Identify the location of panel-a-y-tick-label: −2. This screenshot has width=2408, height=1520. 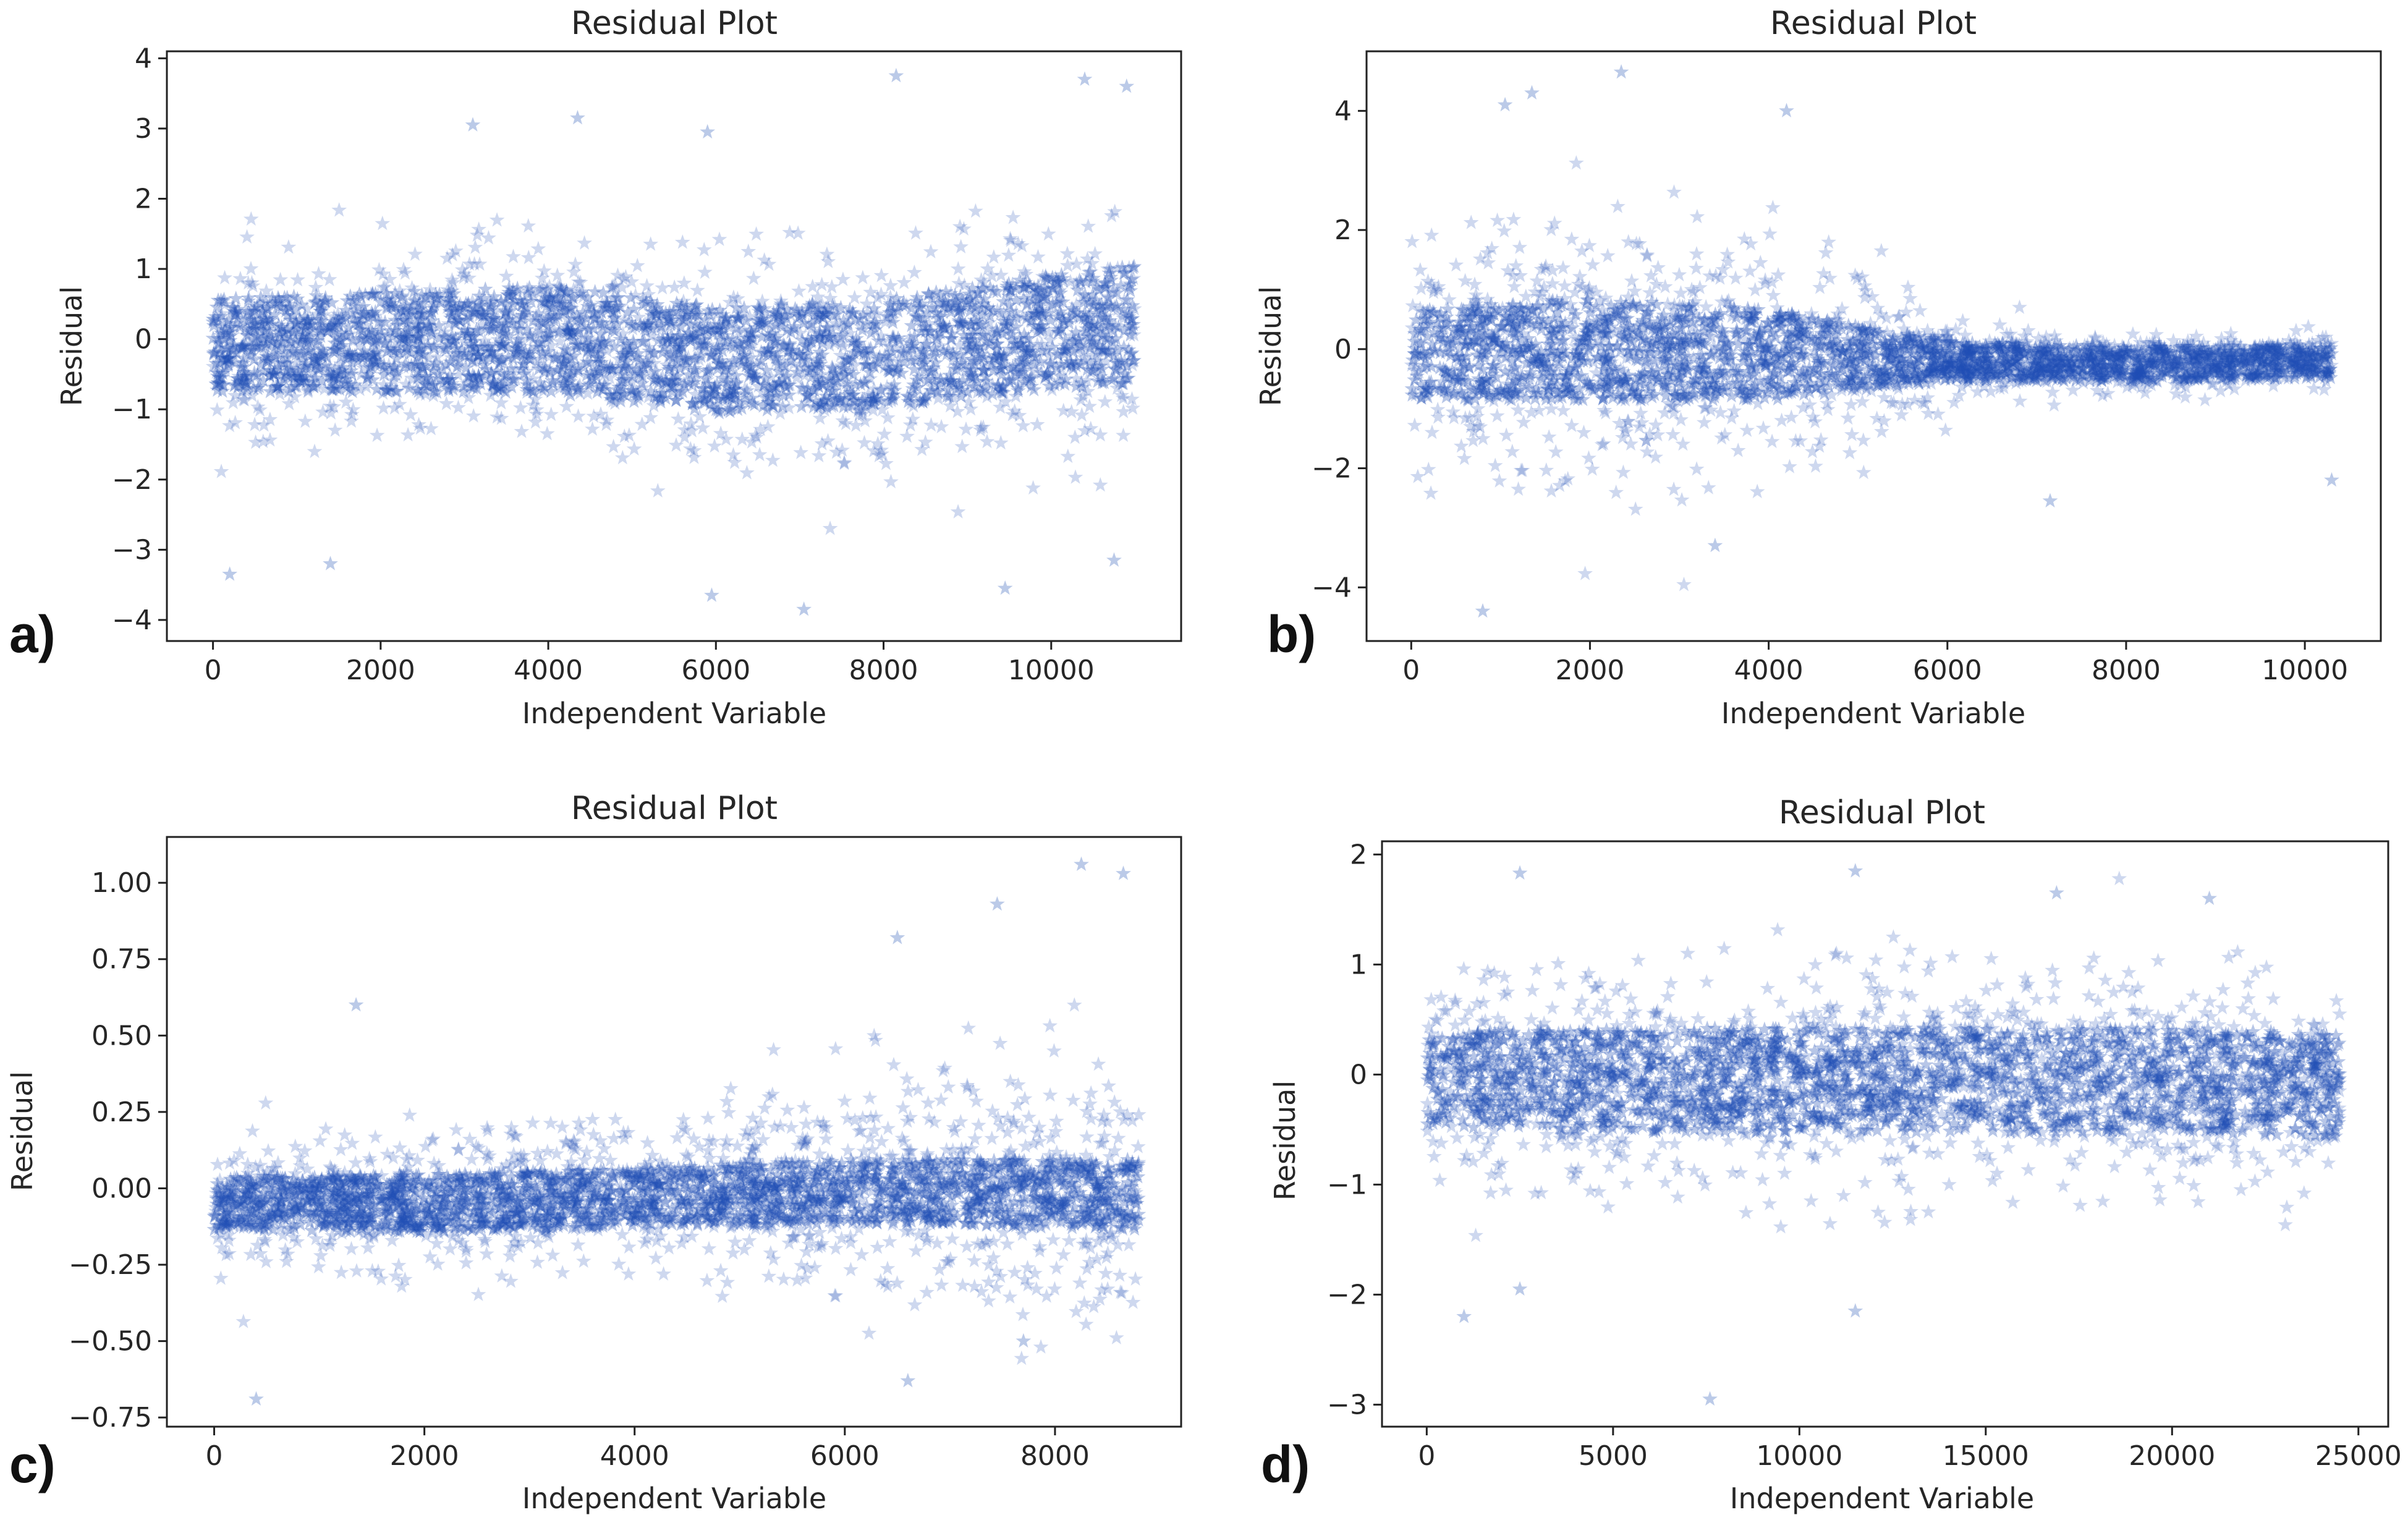
(132, 480).